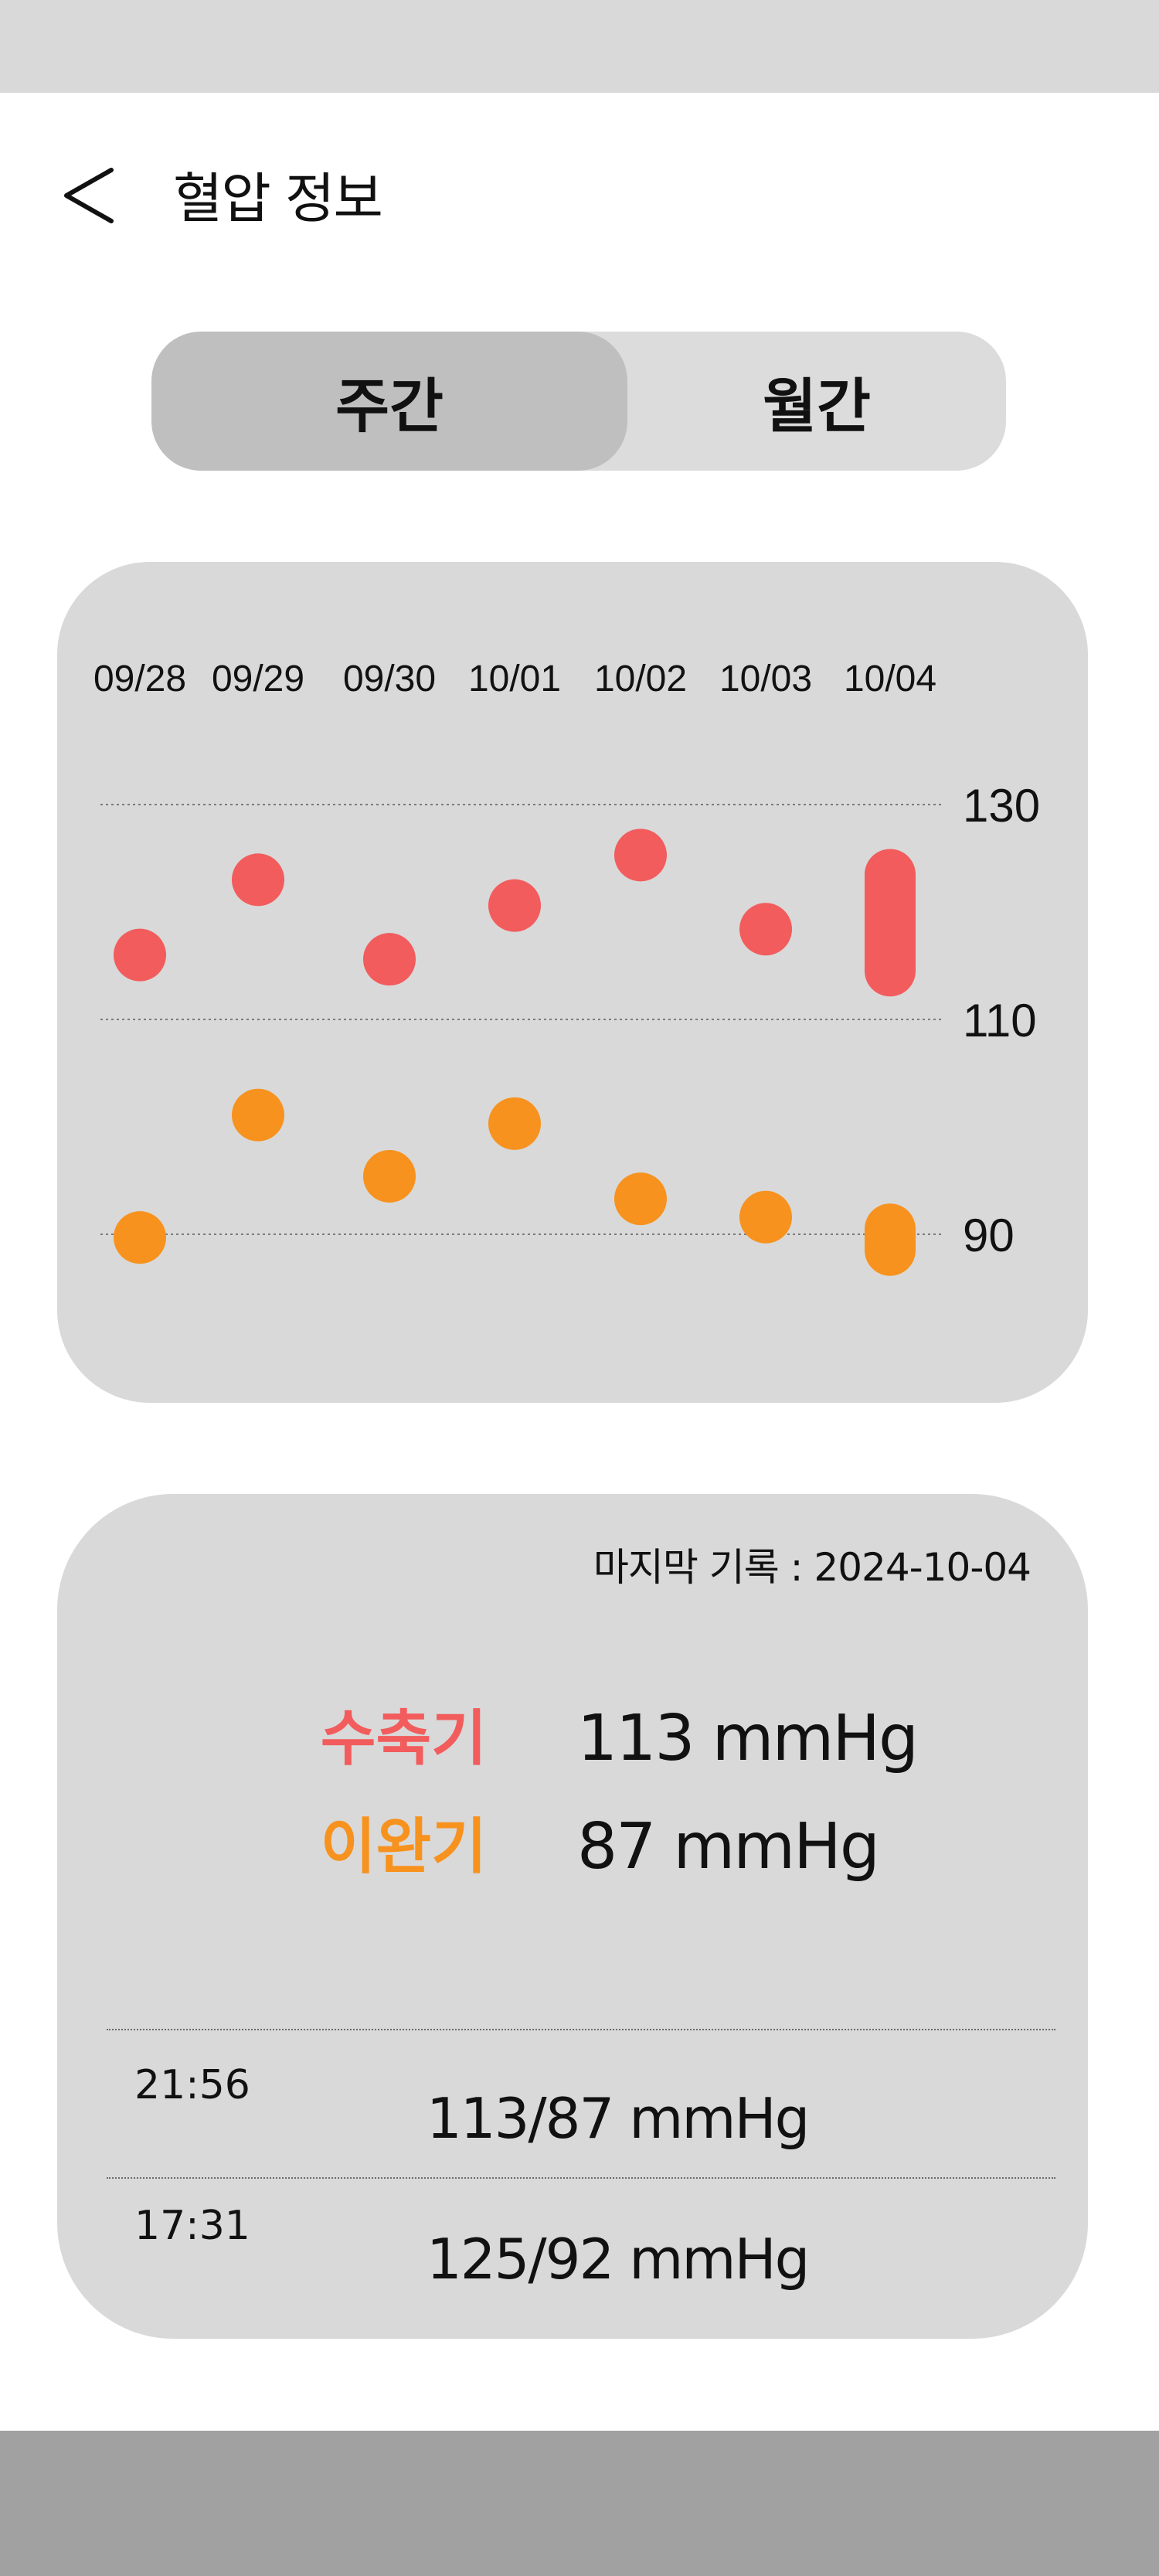  I want to click on period-toggle: 주간 월간, so click(578, 401).